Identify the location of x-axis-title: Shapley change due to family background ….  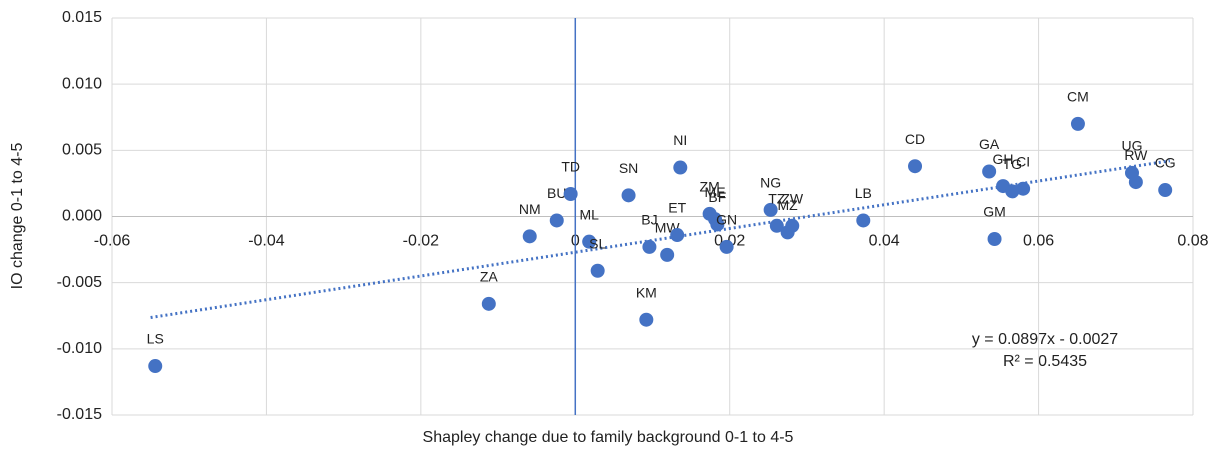
(608, 437).